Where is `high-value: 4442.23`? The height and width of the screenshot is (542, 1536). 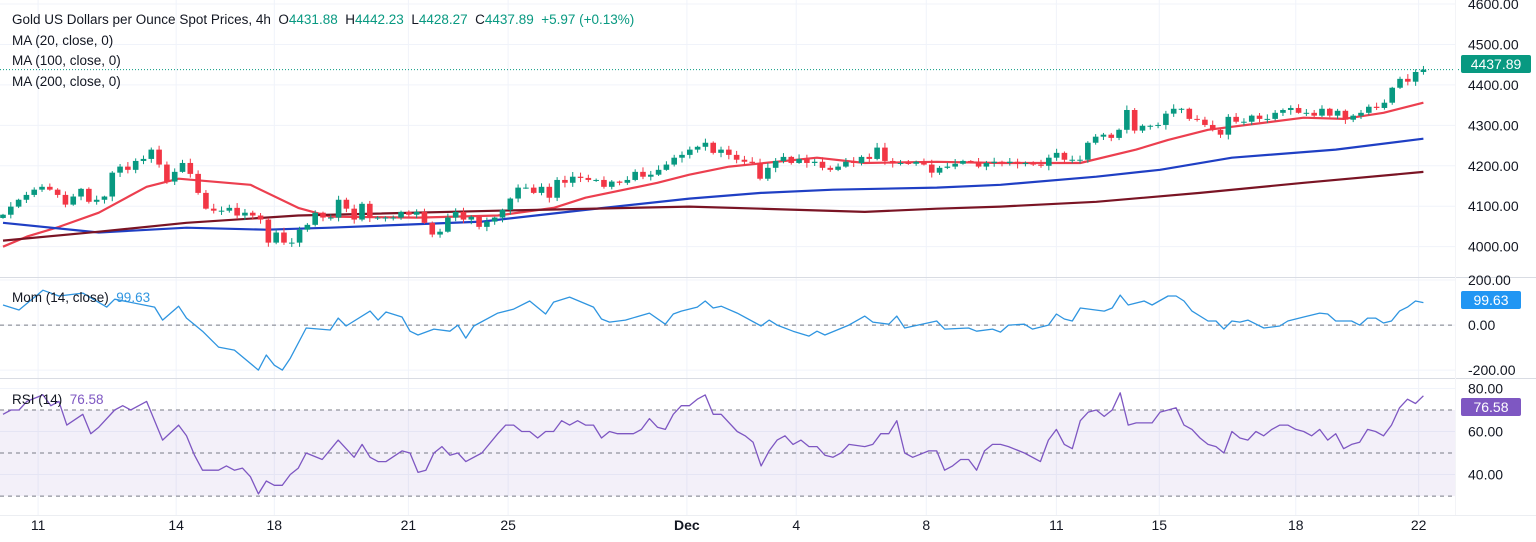 high-value: 4442.23 is located at coordinates (379, 19).